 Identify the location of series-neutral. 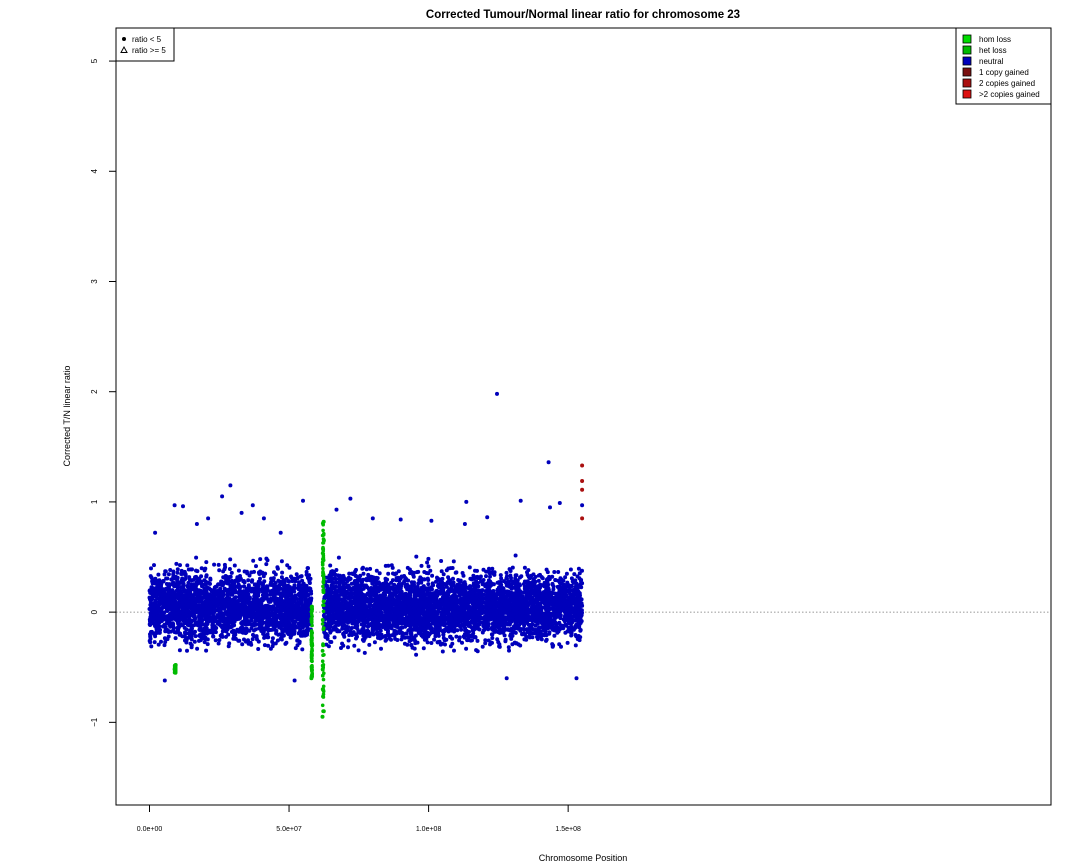
(366, 537).